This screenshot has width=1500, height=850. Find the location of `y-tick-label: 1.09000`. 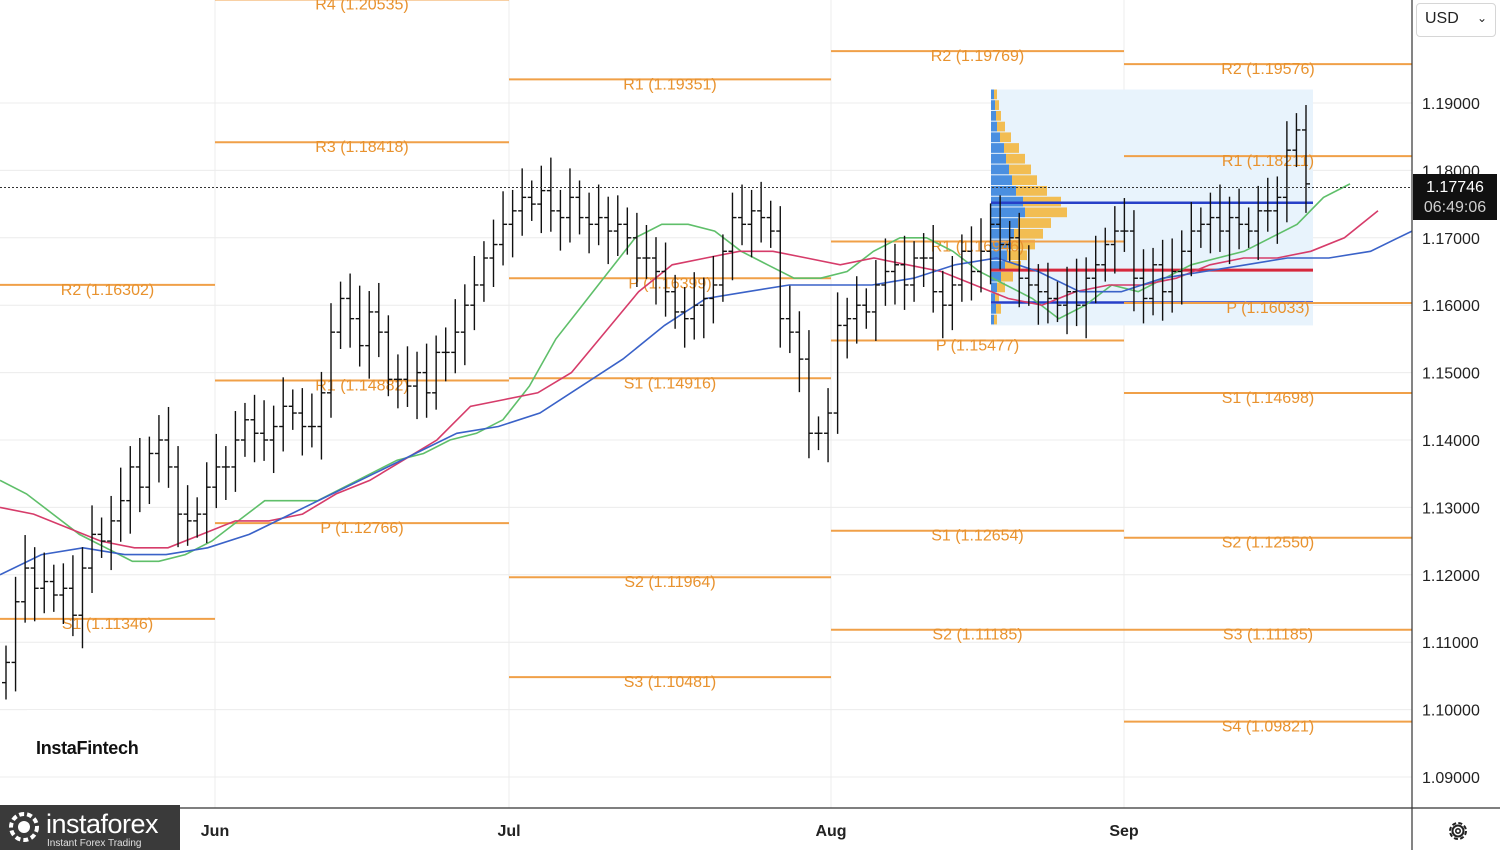

y-tick-label: 1.09000 is located at coordinates (1451, 778).